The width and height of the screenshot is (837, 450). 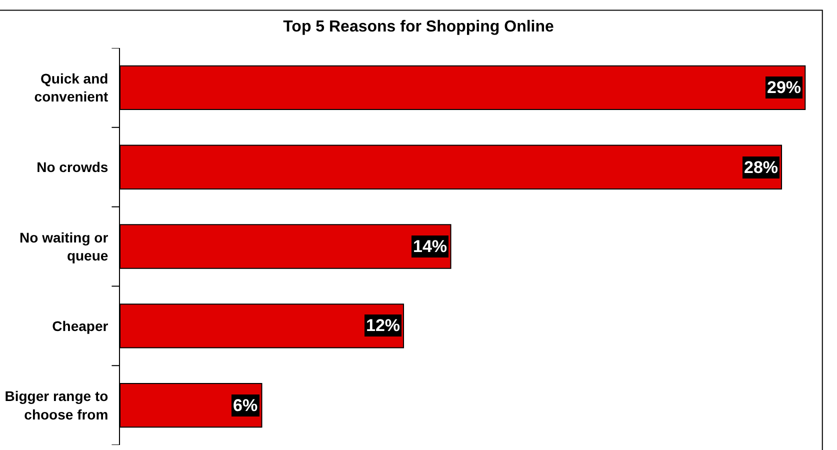 I want to click on y-tick-label: Quick and convenient, so click(x=71, y=87).